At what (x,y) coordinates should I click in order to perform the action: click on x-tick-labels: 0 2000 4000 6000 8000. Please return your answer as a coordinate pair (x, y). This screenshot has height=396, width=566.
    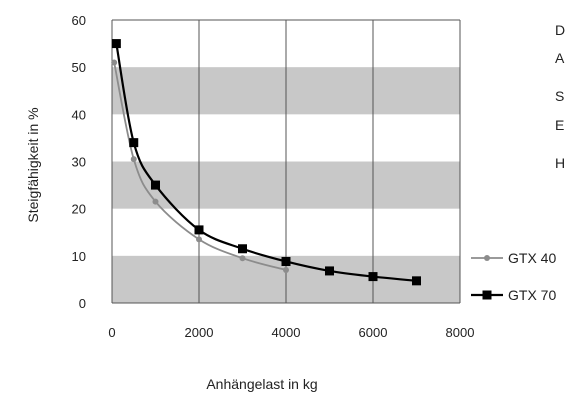
    Looking at the image, I should click on (291, 332).